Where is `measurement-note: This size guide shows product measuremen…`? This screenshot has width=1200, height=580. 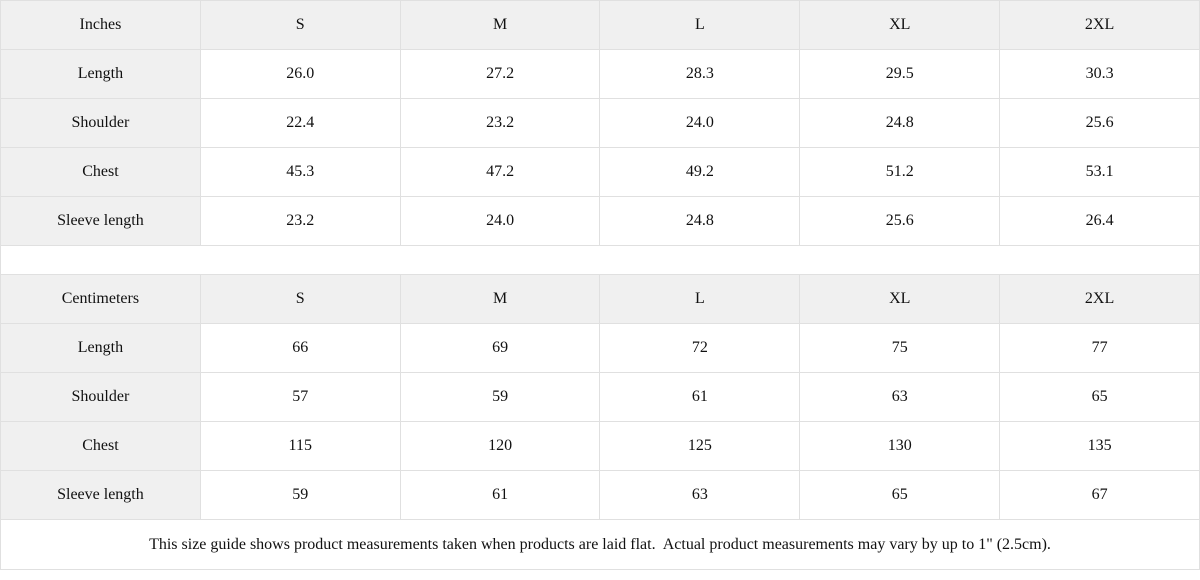
measurement-note: This size guide shows product measuremen… is located at coordinates (600, 545).